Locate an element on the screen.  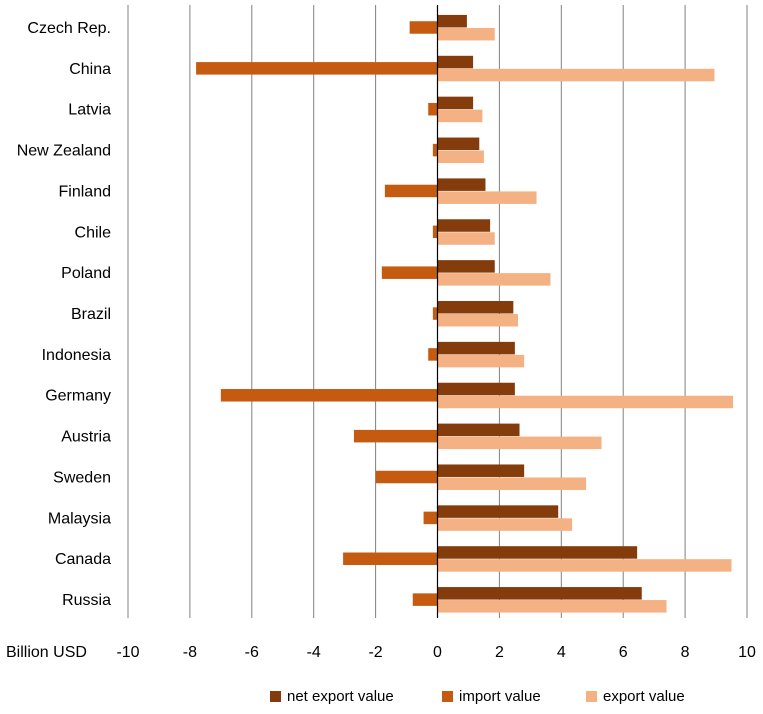
category-label: Austria is located at coordinates (86, 437).